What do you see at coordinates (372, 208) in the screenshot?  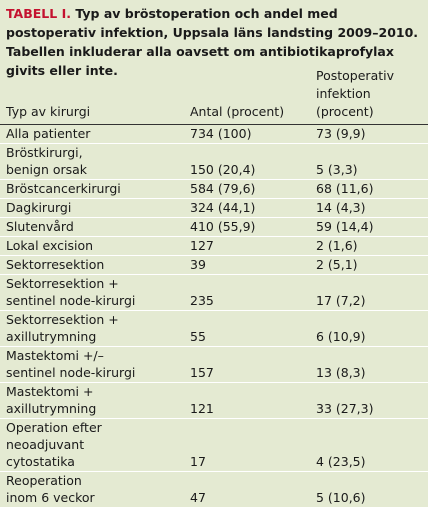 I see `cell: 14 (4,3)` at bounding box center [372, 208].